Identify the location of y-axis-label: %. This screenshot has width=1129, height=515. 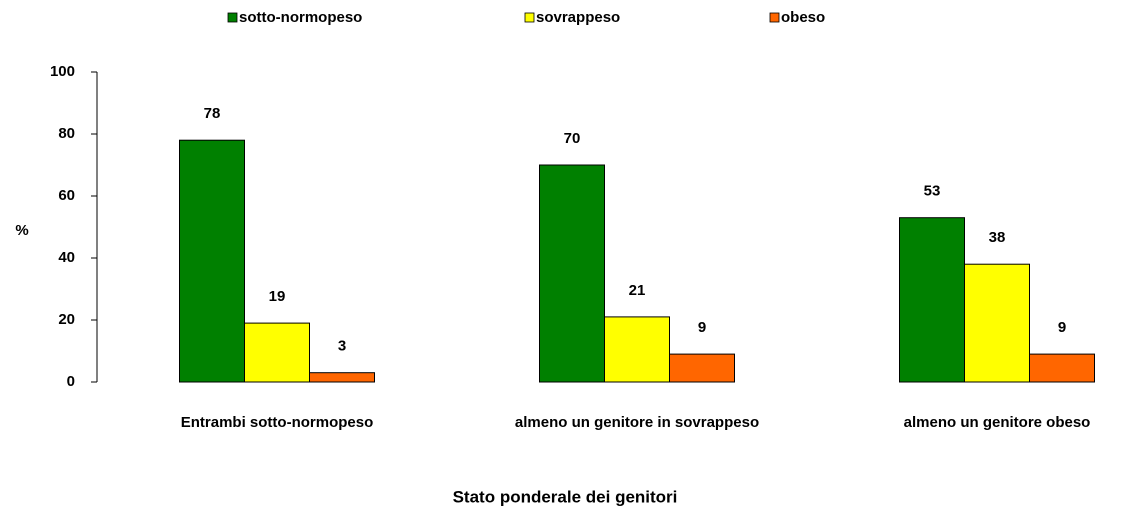
(21, 230).